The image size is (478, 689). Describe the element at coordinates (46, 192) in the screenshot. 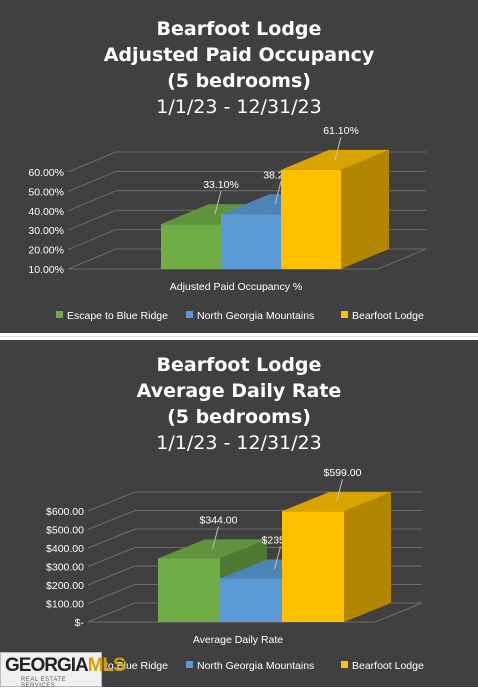

I see `y-tick-label: 50.00%` at that location.